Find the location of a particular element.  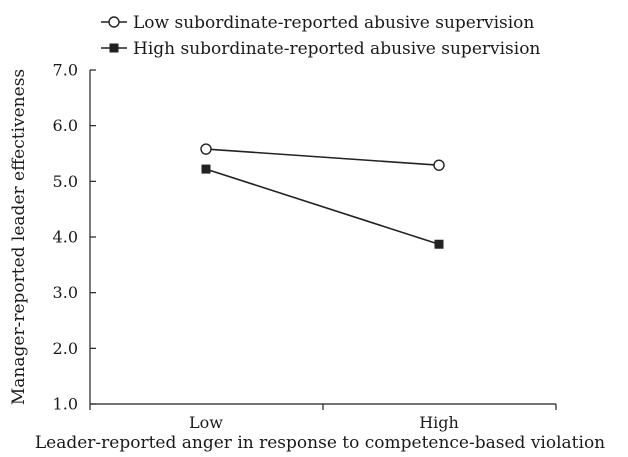

y-tick-label: 6.0 is located at coordinates (65, 125).